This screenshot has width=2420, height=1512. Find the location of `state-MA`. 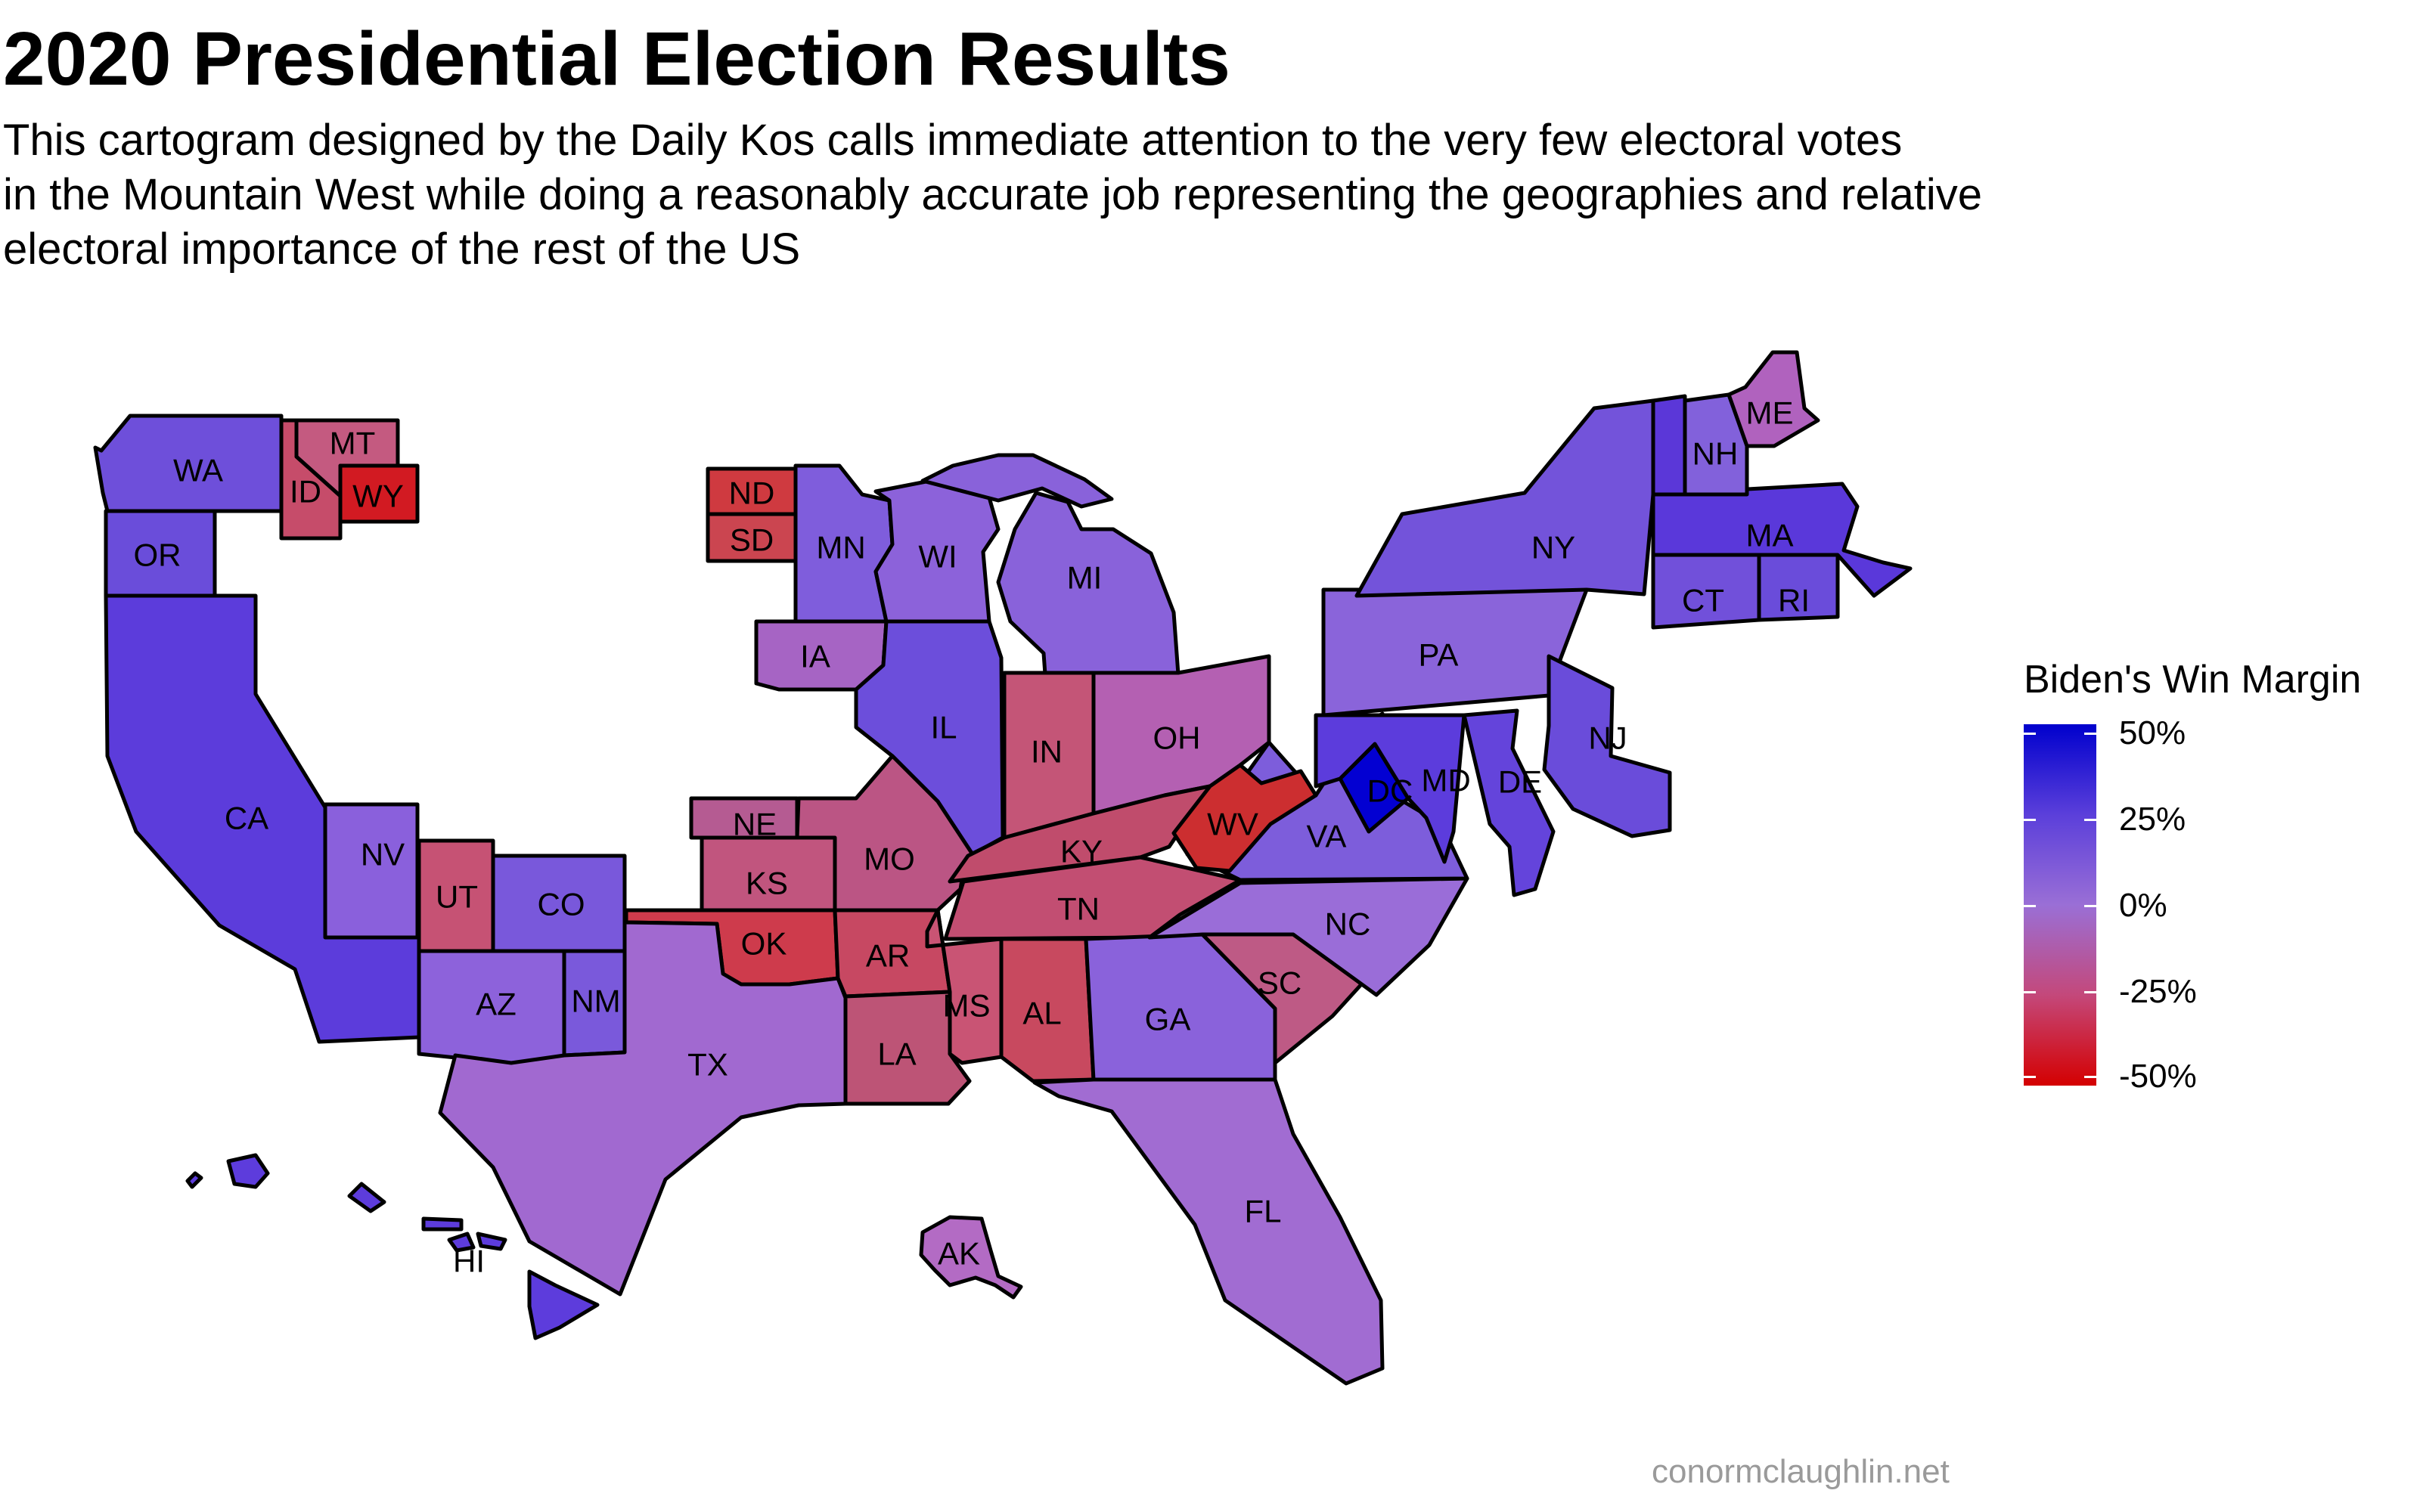

state-MA is located at coordinates (1782, 540).